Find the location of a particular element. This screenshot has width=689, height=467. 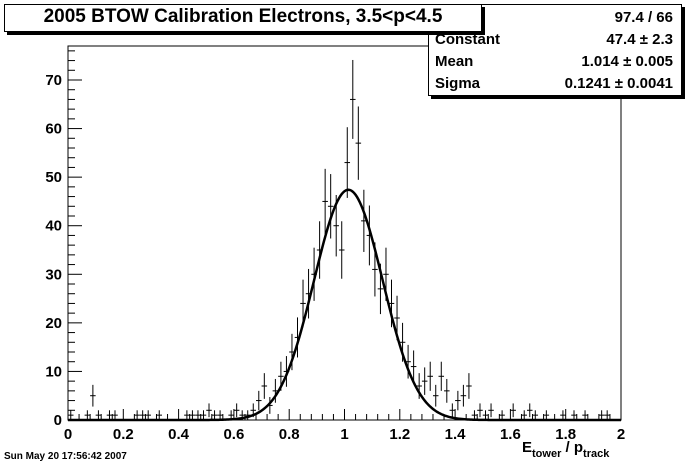

x-tick-label: 1.4 is located at coordinates (456, 434).